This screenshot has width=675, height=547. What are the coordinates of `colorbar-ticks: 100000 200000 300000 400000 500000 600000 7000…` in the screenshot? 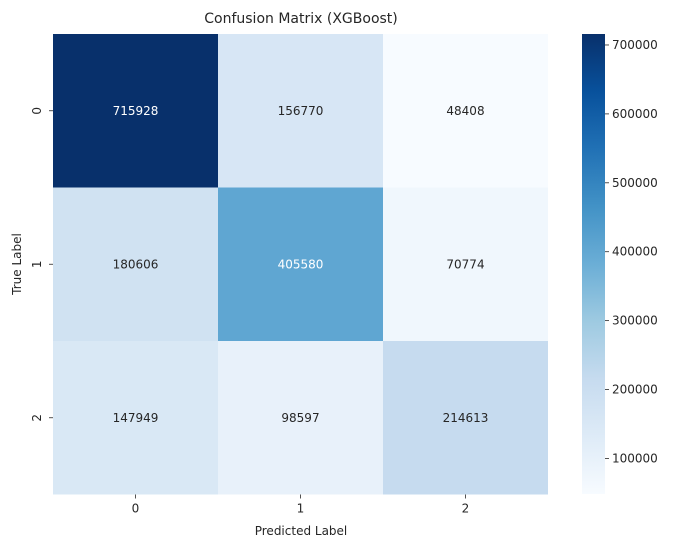 It's located at (631, 251).